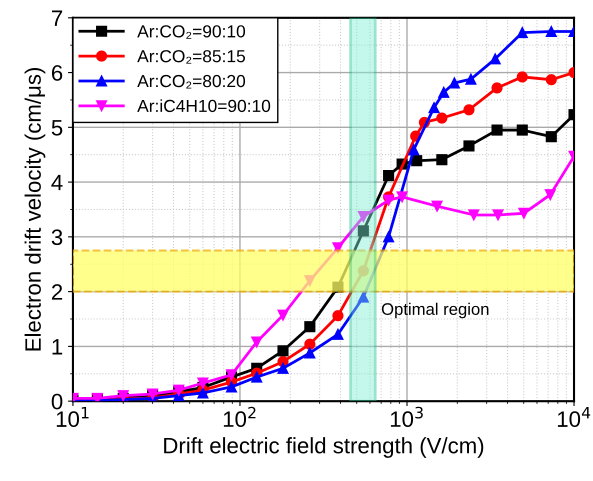 The width and height of the screenshot is (593, 481). I want to click on y-axis-title: Electron drift velocity (cm/μs), so click(35, 209).